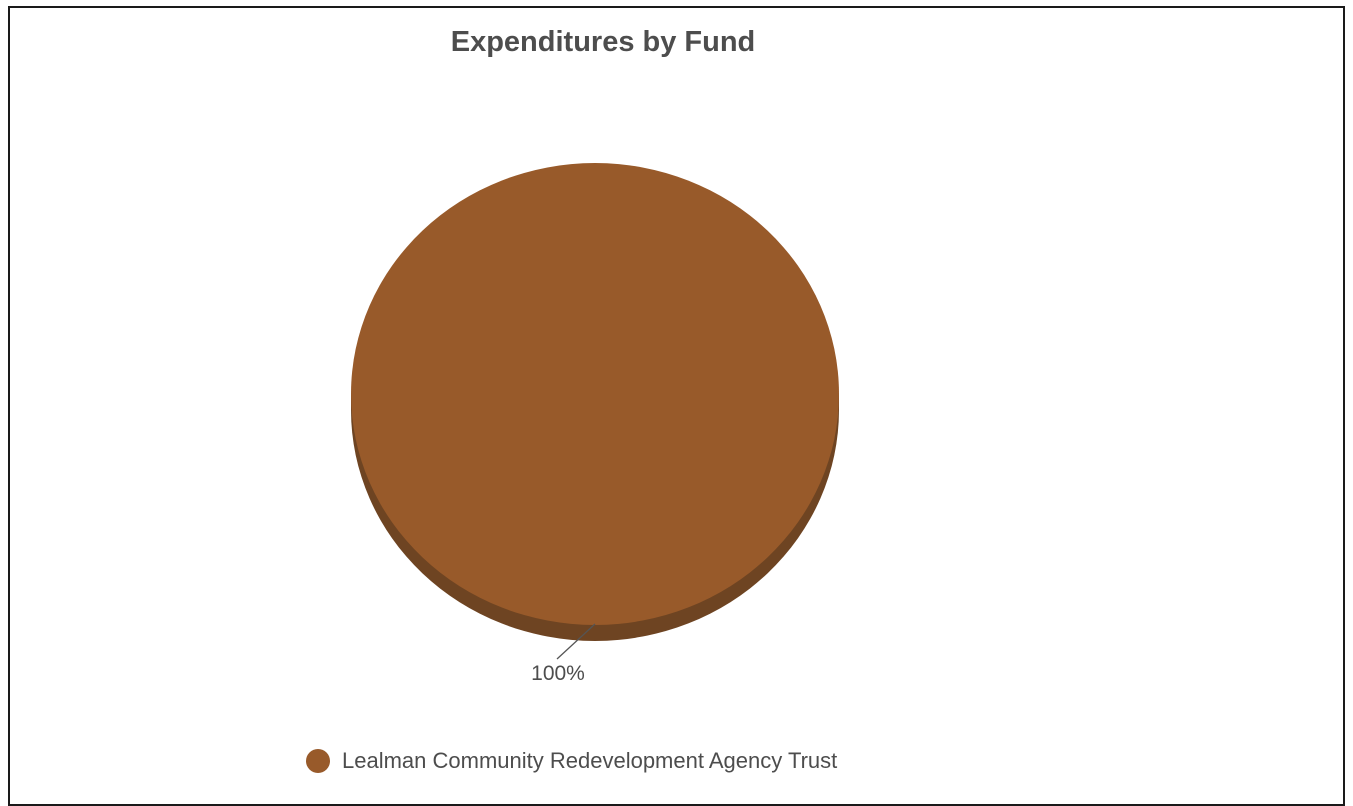  Describe the element at coordinates (318, 761) in the screenshot. I see `legend-swatch-icon` at that location.